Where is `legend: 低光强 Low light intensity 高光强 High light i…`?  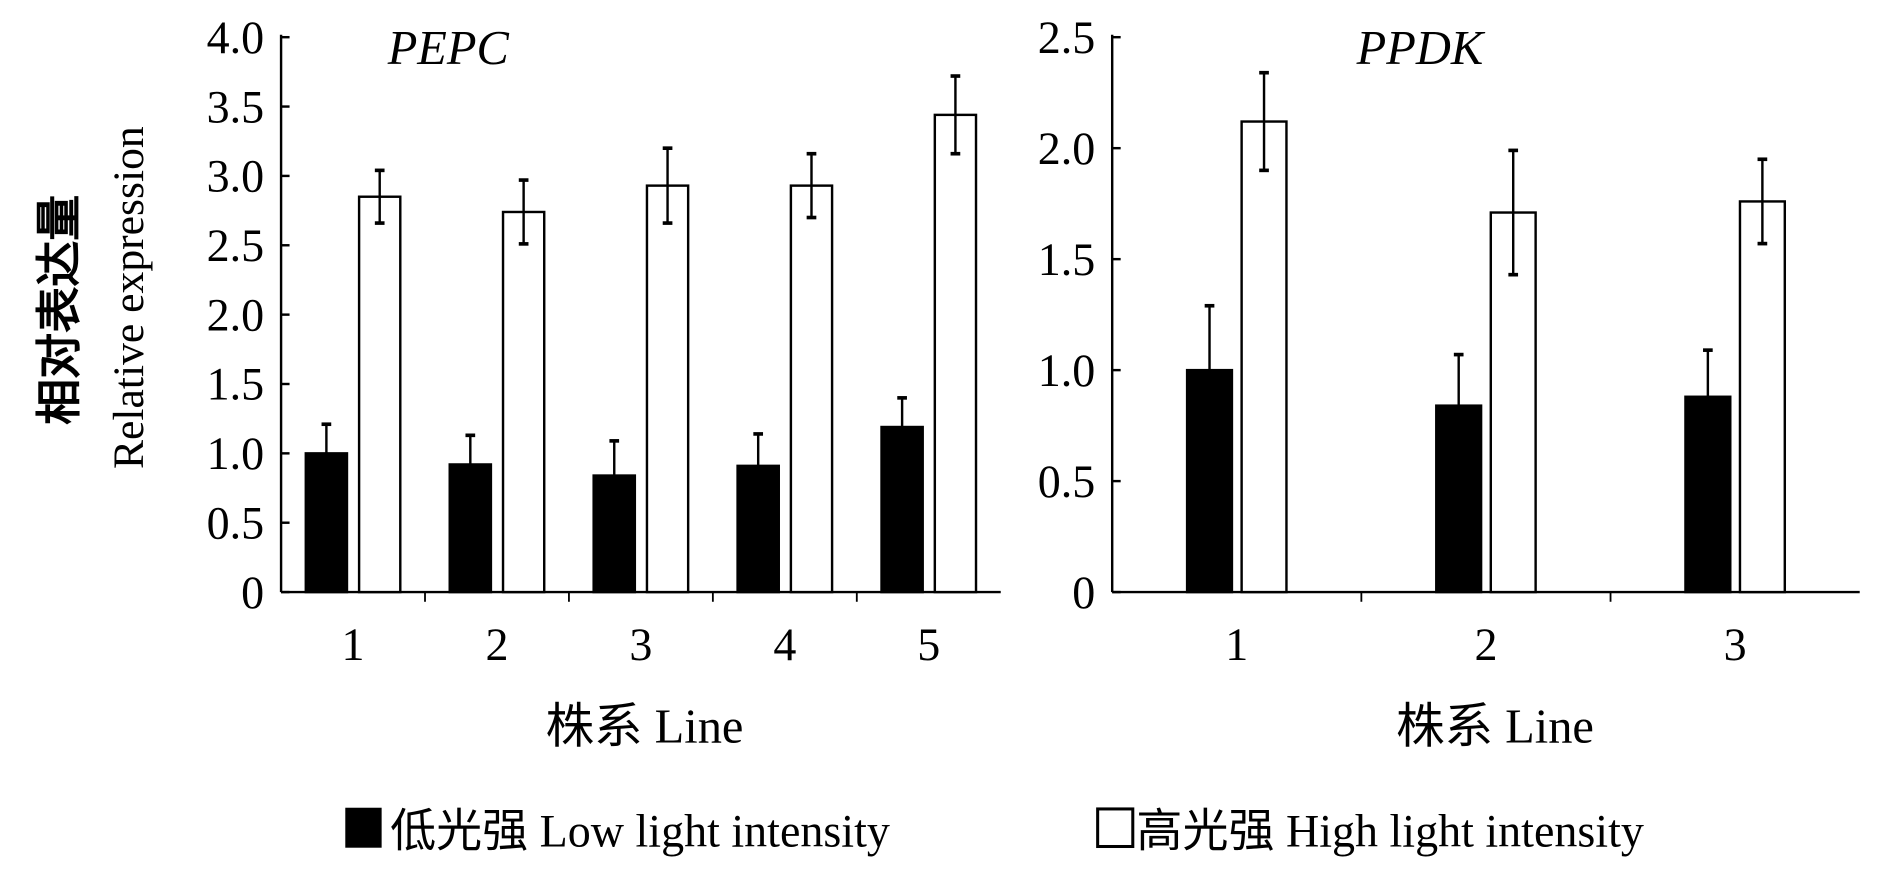
legend: 低光强 Low light intensity 高光强 High light i… is located at coordinates (994, 830).